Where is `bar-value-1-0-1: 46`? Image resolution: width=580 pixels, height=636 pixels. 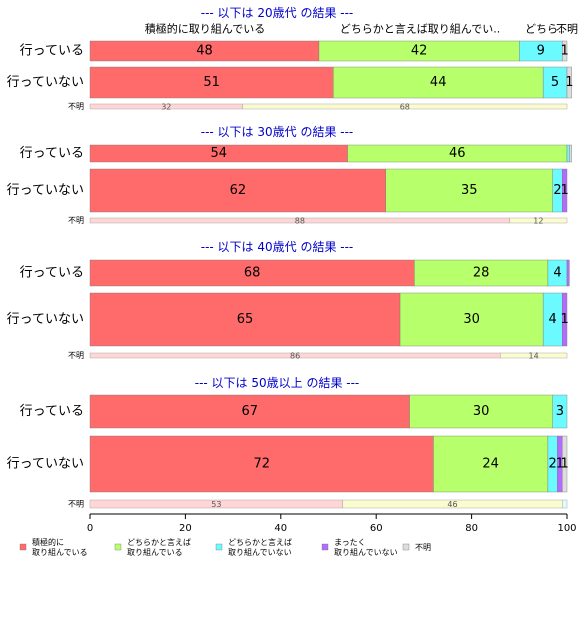
bar-value-1-0-1: 46 is located at coordinates (457, 153).